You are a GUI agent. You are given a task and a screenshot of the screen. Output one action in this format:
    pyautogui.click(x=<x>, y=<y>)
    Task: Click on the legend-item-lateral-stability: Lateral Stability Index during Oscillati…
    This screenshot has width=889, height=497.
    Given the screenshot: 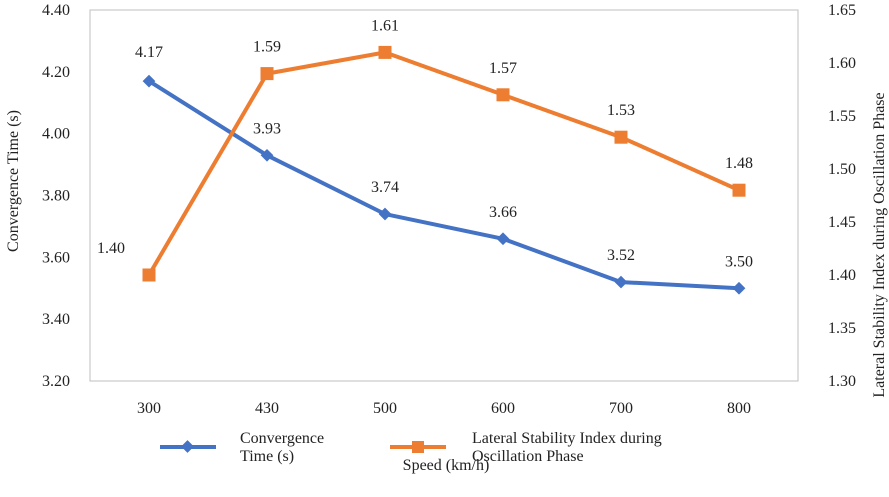 What is the action you would take?
    pyautogui.click(x=526, y=447)
    